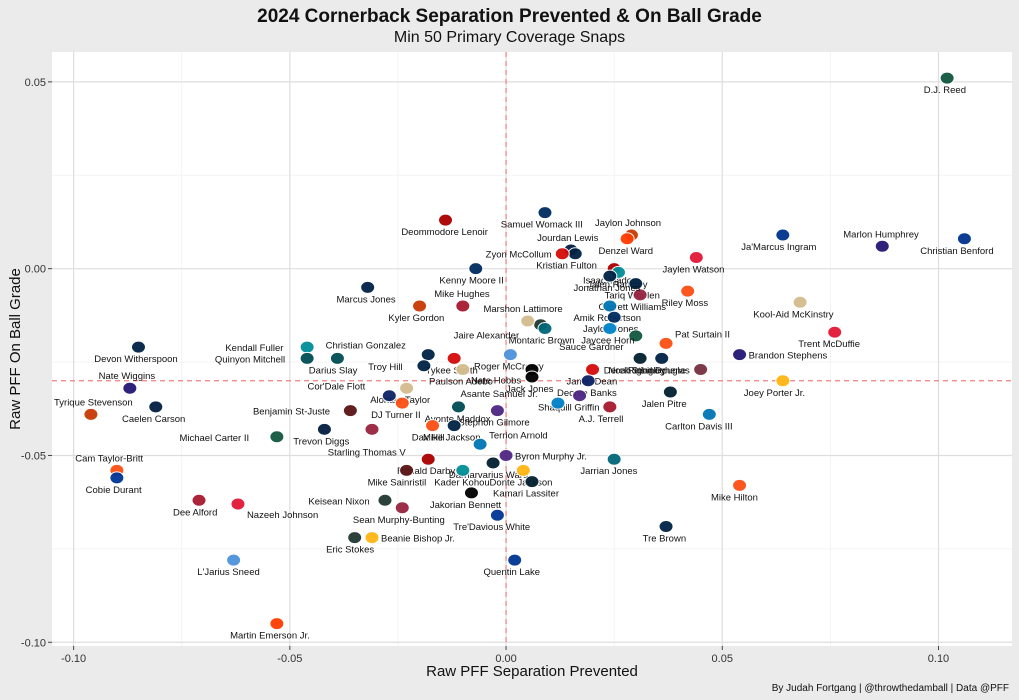 Image resolution: width=1019 pixels, height=700 pixels. I want to click on point-label: Jourdan Lewis, so click(568, 238).